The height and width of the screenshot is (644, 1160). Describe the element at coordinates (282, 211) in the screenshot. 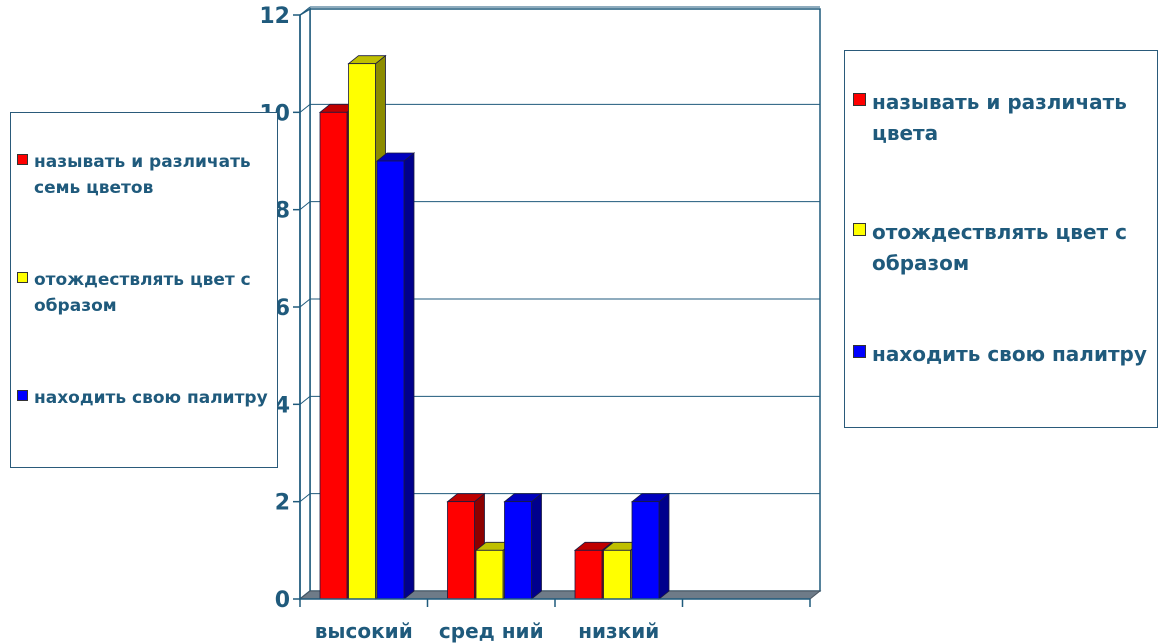

I see `y-tick-label: 8` at that location.